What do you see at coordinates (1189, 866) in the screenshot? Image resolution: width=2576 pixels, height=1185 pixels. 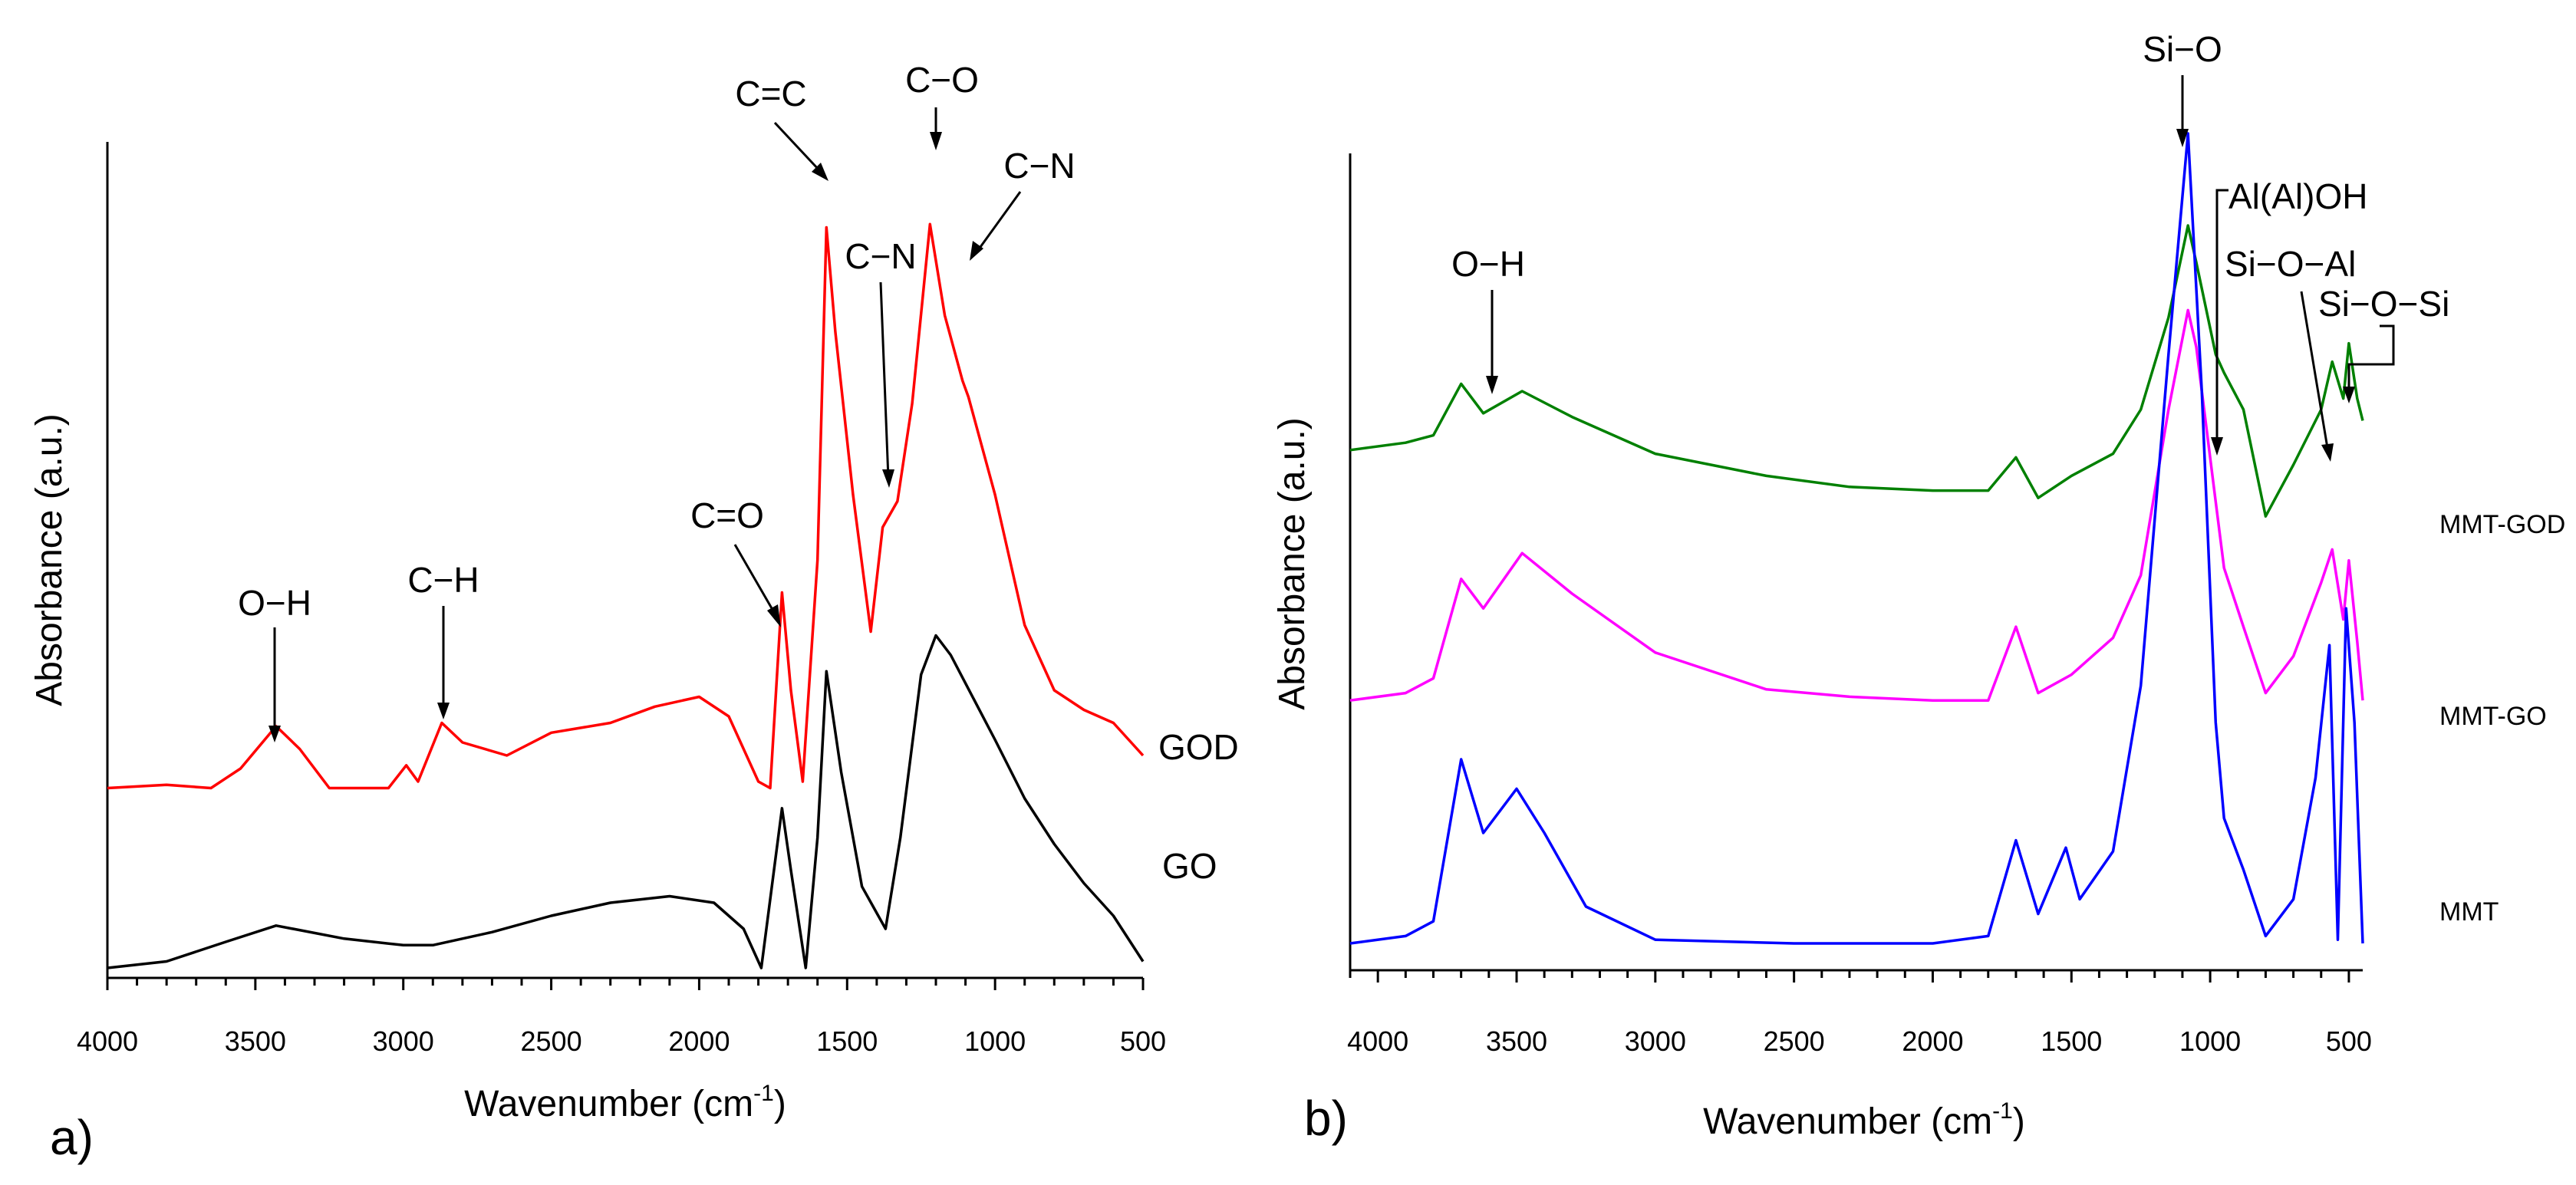 I see `series-label-go: GO` at bounding box center [1189, 866].